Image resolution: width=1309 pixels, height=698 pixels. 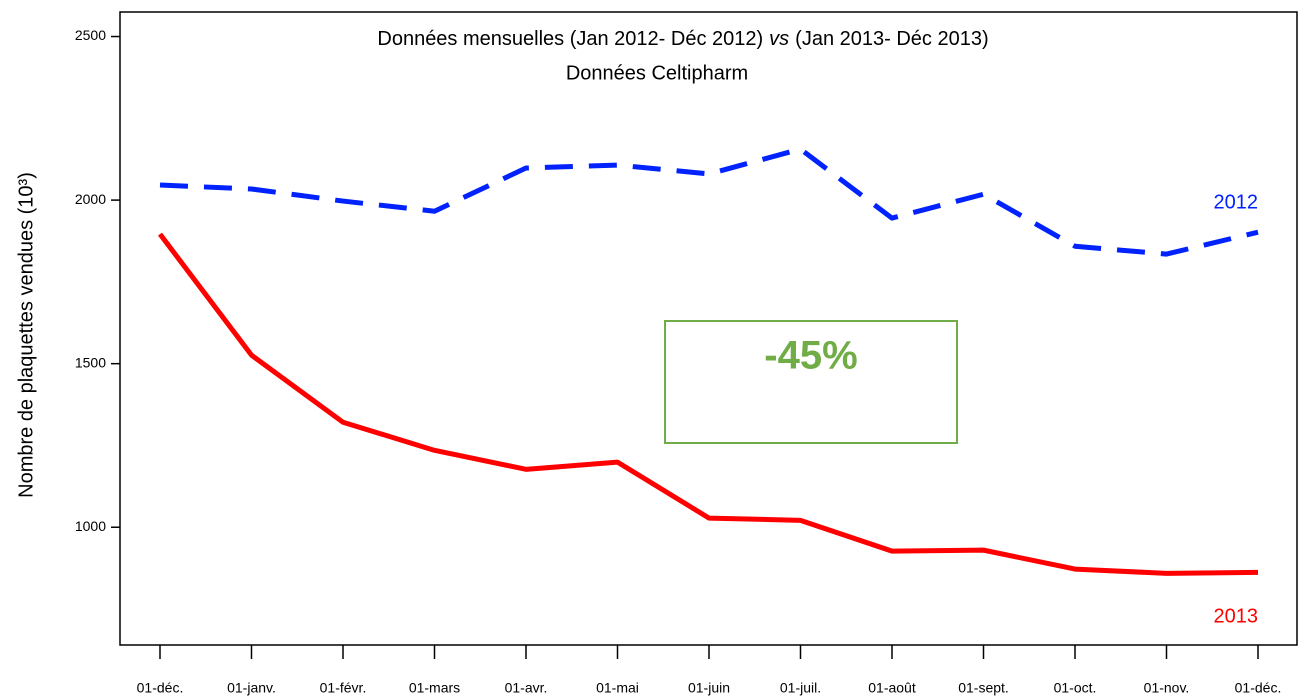 What do you see at coordinates (90, 526) in the screenshot?
I see `y-tick-label: 1000` at bounding box center [90, 526].